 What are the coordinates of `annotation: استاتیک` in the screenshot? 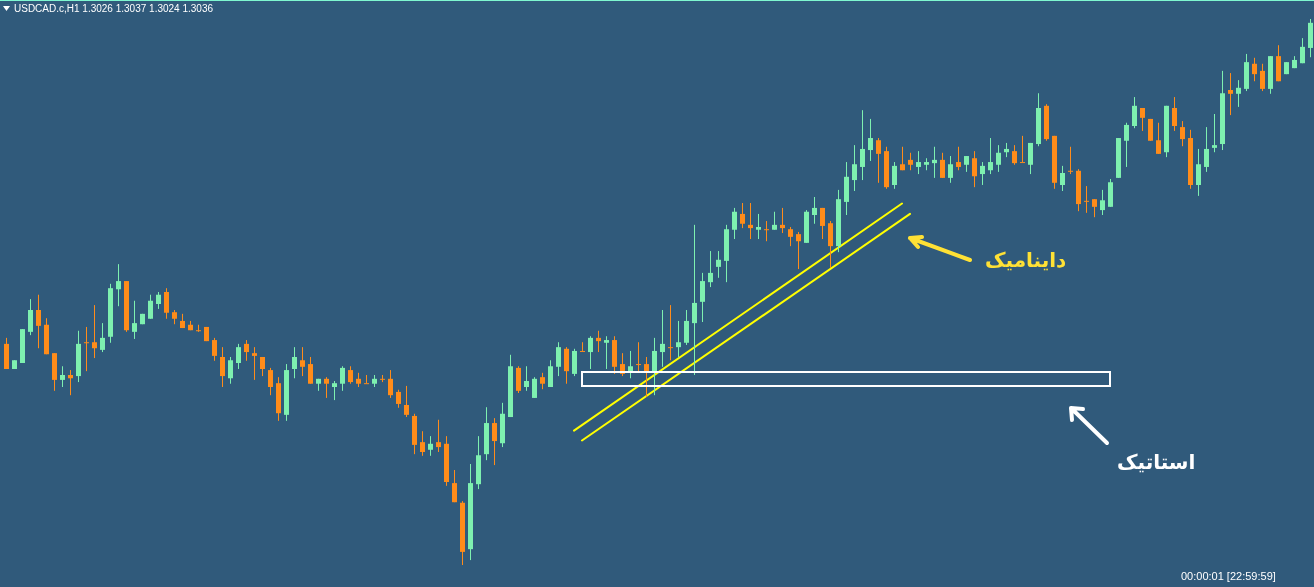 It's located at (1156, 462).